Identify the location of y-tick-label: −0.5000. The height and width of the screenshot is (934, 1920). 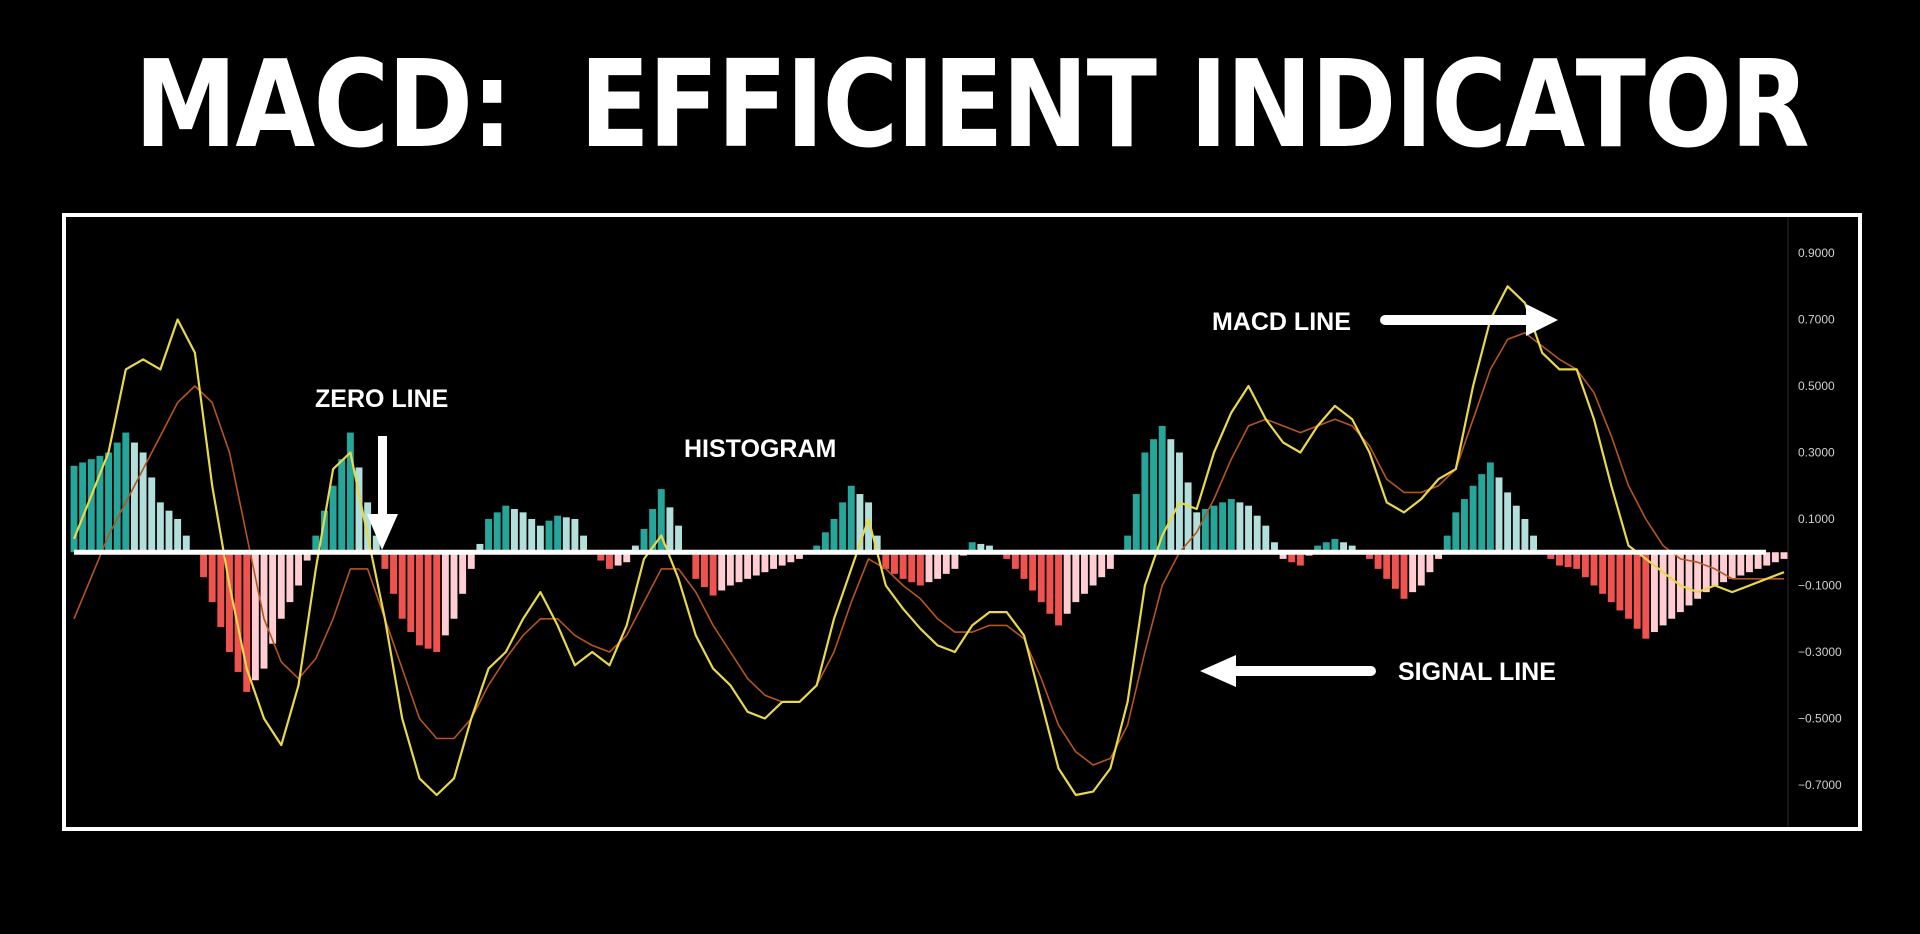
(1820, 719).